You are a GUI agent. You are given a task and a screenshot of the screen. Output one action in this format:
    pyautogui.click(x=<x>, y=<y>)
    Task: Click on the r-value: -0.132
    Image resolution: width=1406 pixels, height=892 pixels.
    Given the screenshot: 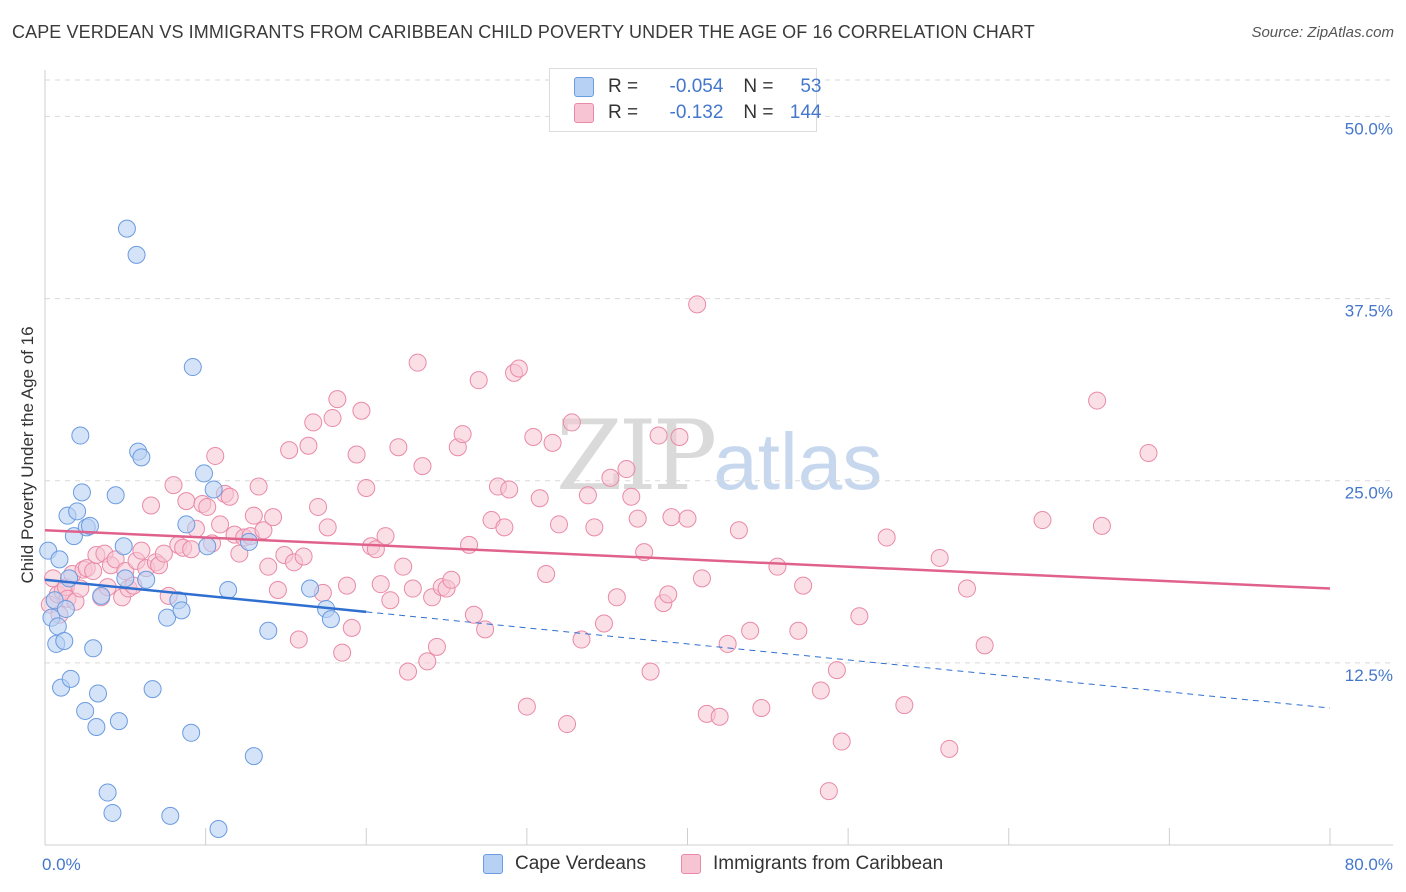 What is the action you would take?
    pyautogui.click(x=696, y=112)
    